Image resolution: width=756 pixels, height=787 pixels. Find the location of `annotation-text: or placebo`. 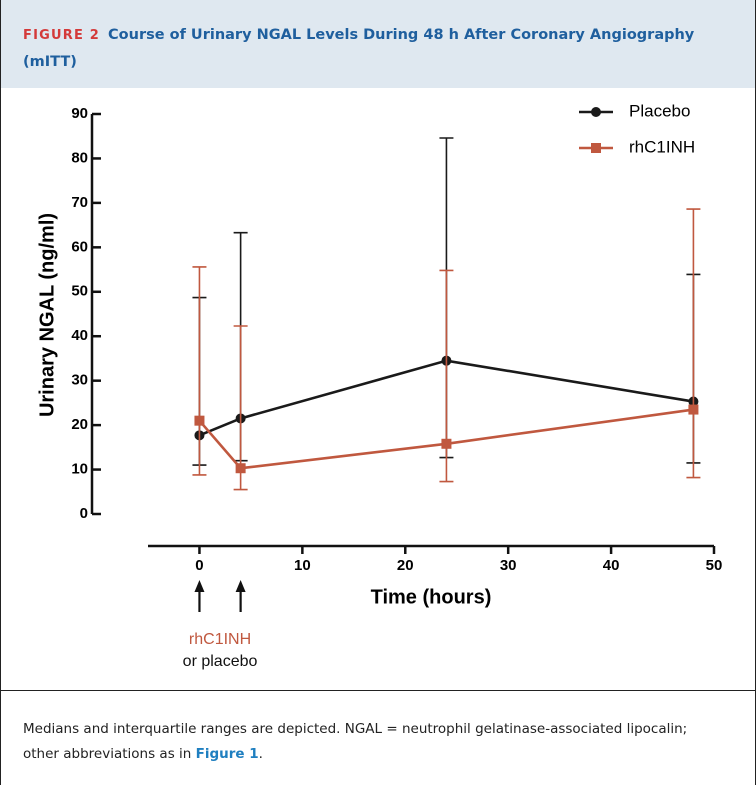

annotation-text: or placebo is located at coordinates (220, 661).